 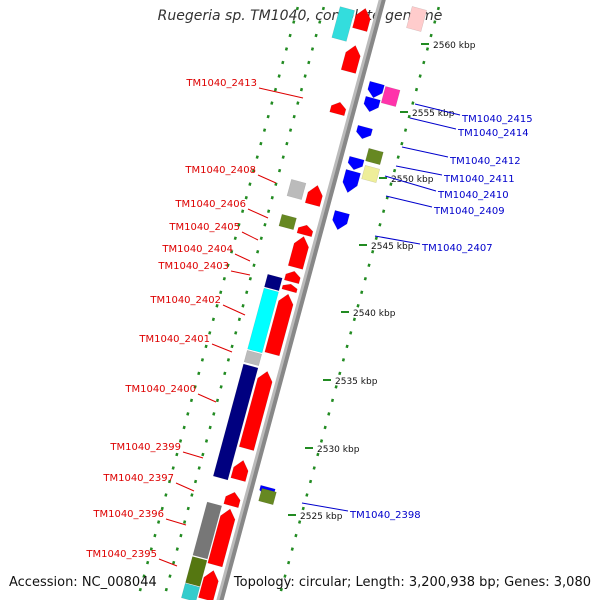 I want to click on forward-cds-8-shape, so click(x=289, y=288).